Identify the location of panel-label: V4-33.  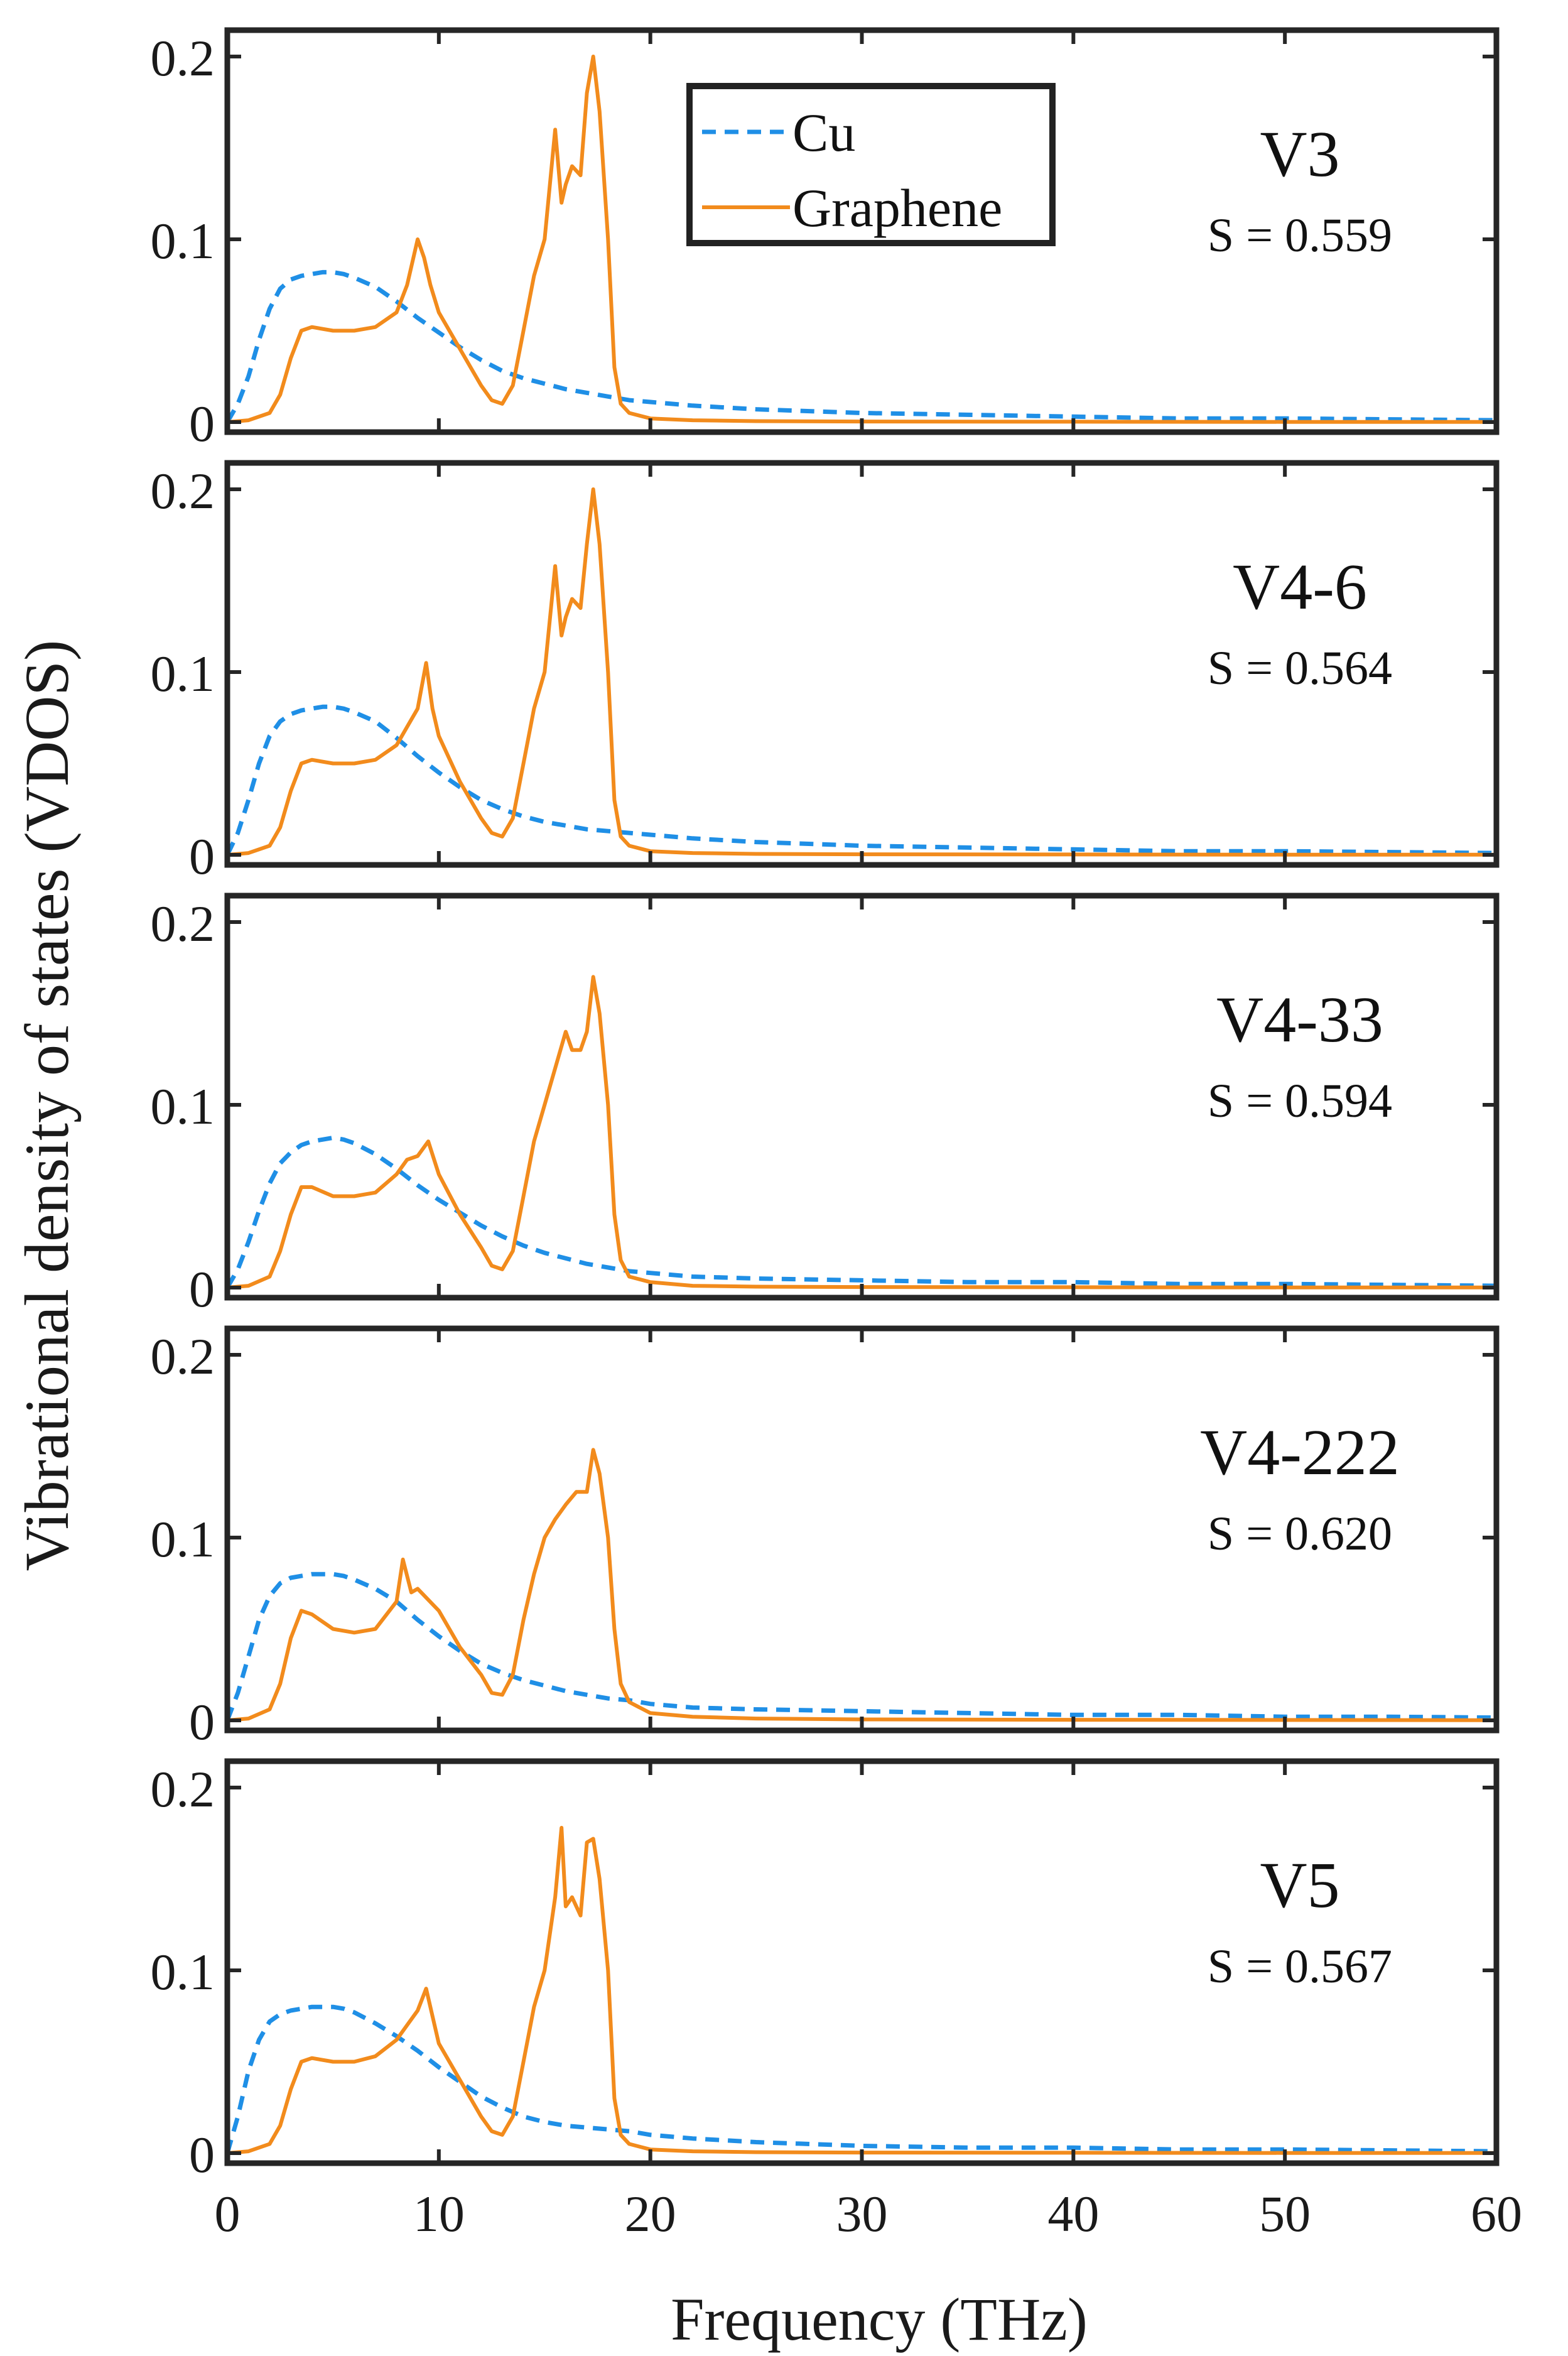
(1299, 1020).